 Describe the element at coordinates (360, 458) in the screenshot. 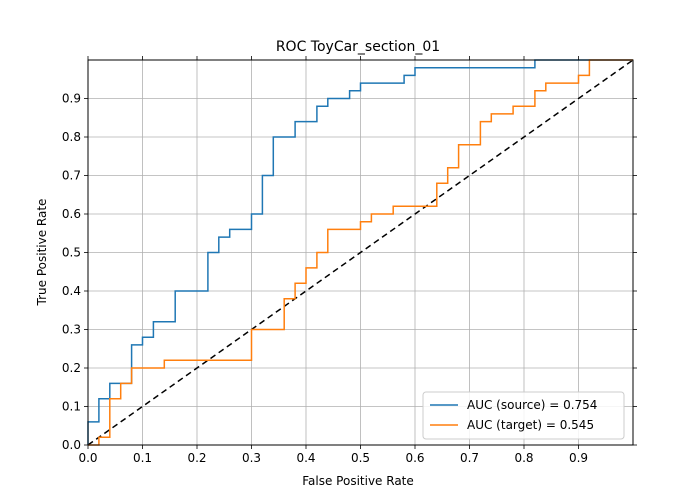

I see `x-tick-label: 0.5` at that location.